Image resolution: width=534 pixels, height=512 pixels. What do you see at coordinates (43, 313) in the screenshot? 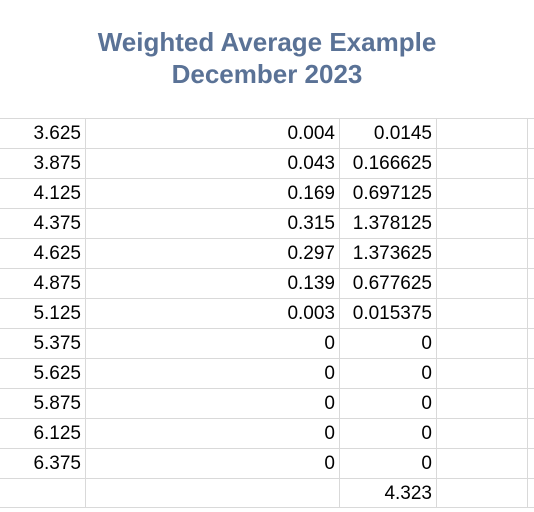
I see `cell-value: 5.125` at bounding box center [43, 313].